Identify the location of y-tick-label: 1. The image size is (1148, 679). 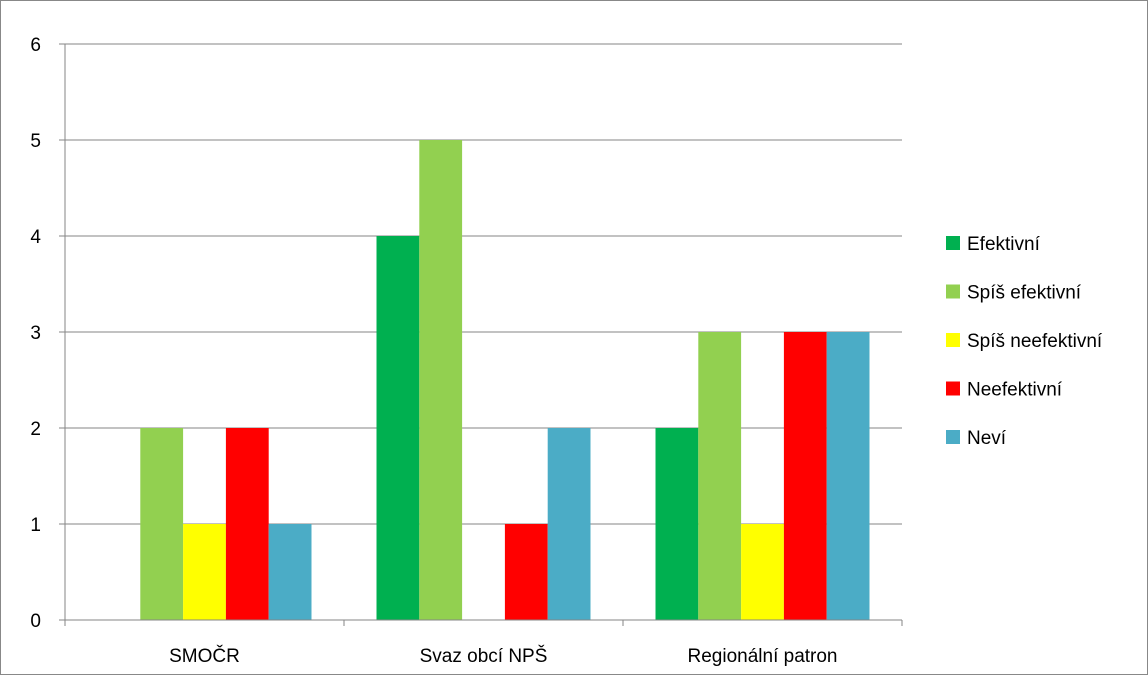
(35, 525).